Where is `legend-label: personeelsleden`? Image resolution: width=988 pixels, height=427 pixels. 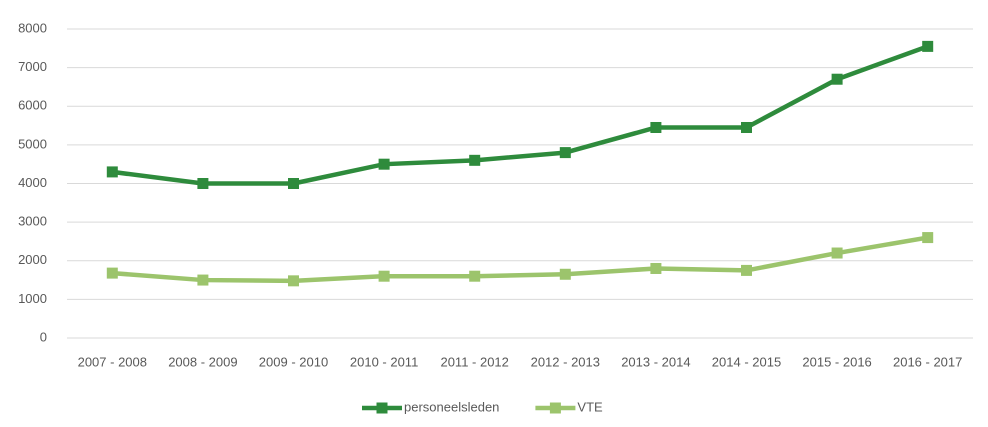
legend-label: personeelsleden is located at coordinates (451, 406).